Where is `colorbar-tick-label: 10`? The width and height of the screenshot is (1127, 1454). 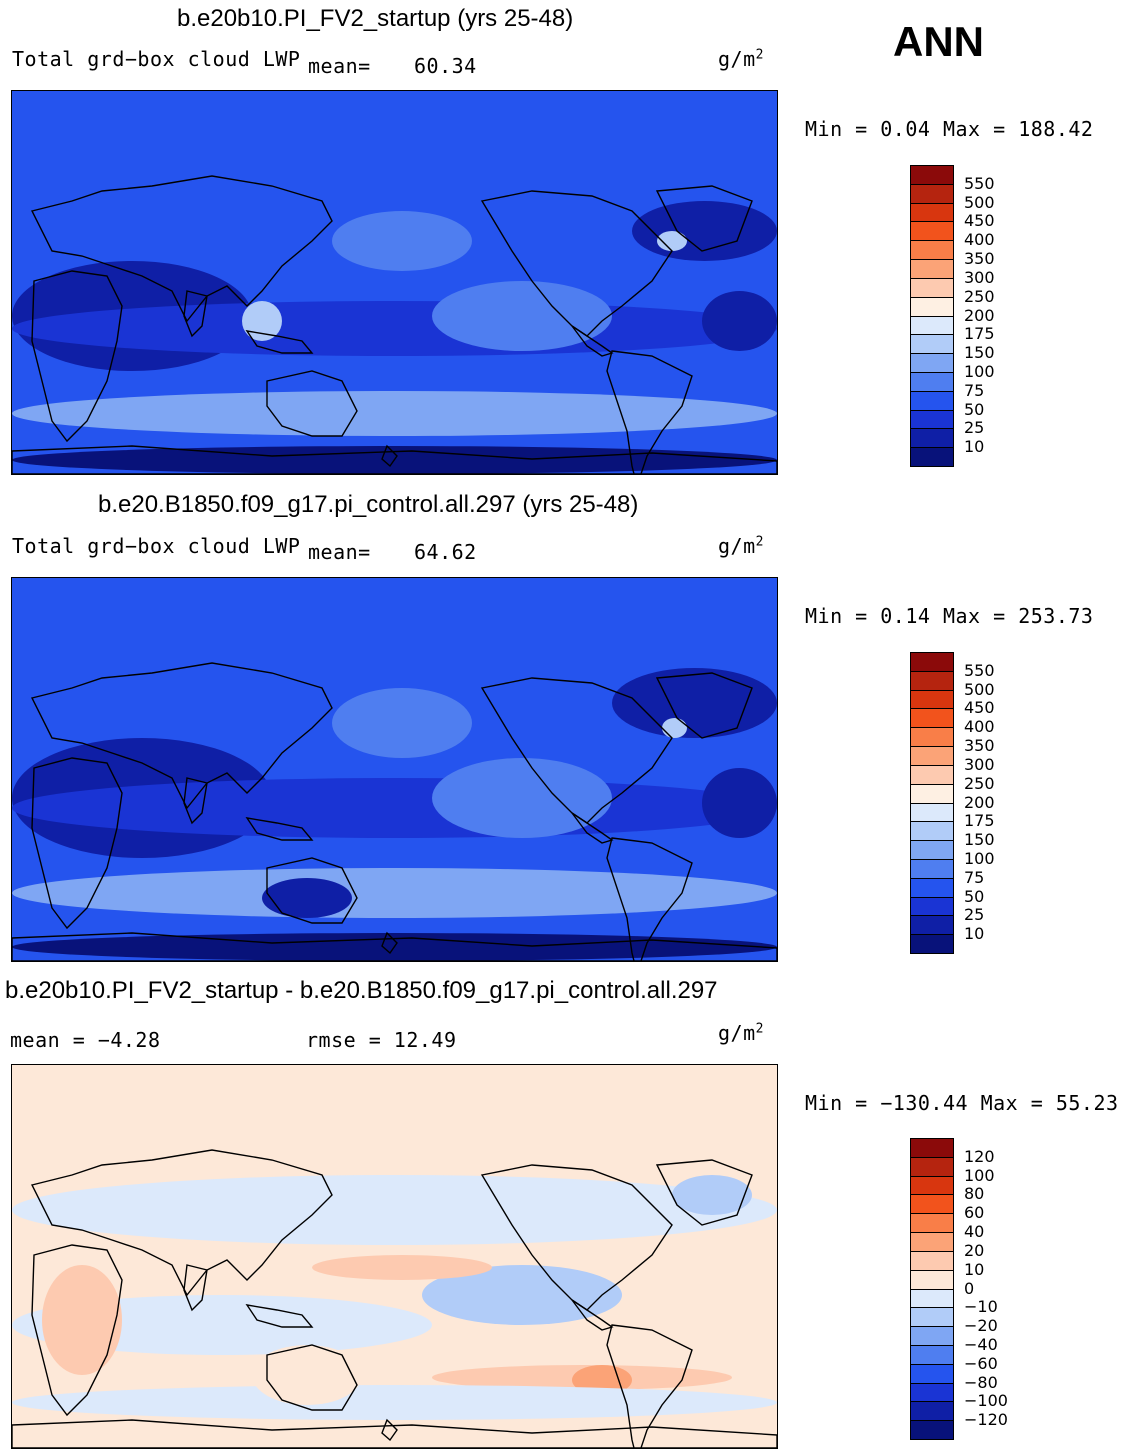 colorbar-tick-label: 10 is located at coordinates (974, 1269).